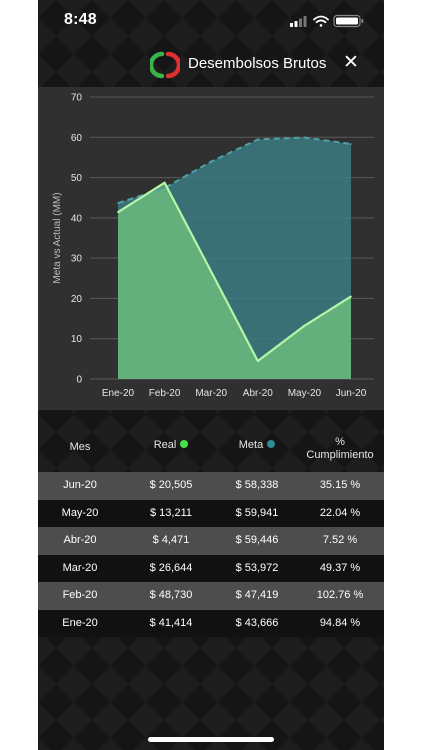 Image resolution: width=422 pixels, height=750 pixels. What do you see at coordinates (351, 393) in the screenshot?
I see `x-tick-label: Jun-20` at bounding box center [351, 393].